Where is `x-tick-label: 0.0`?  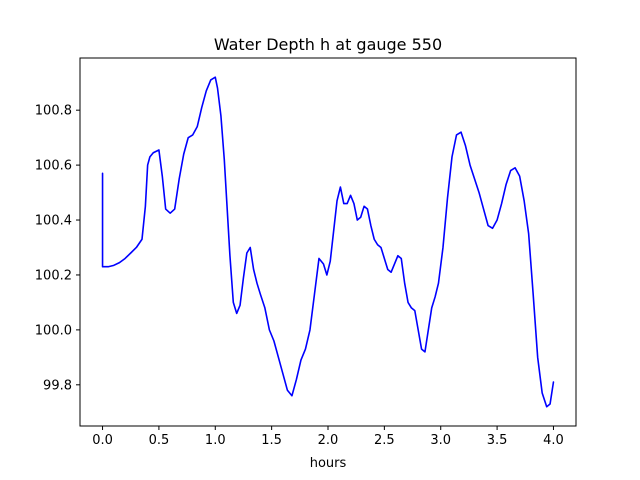
x-tick-label: 0.0 is located at coordinates (102, 440).